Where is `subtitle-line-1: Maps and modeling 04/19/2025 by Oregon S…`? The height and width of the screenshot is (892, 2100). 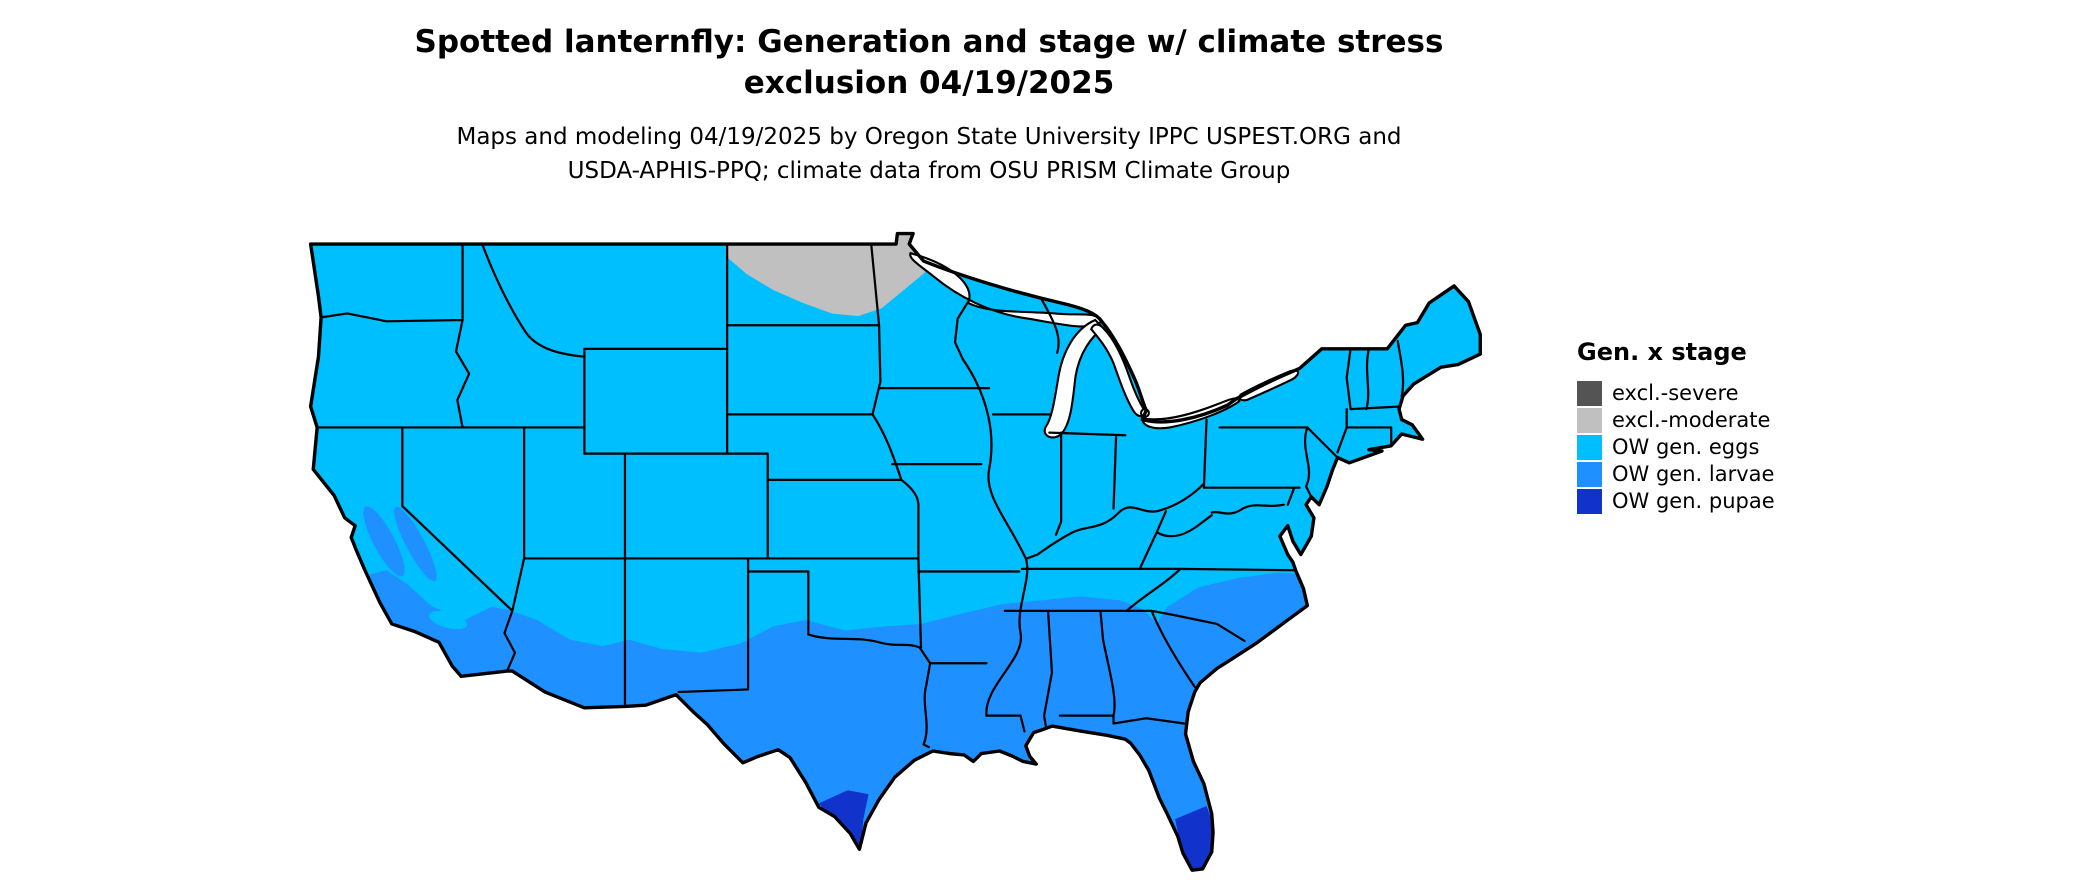 subtitle-line-1: Maps and modeling 04/19/2025 by Oregon S… is located at coordinates (929, 137).